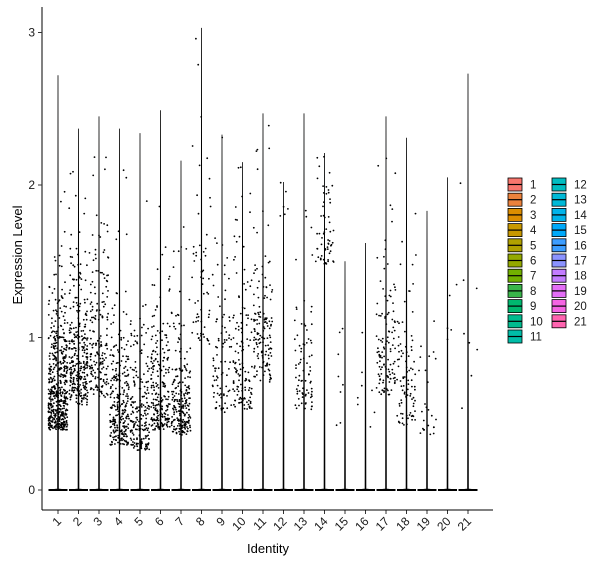 The image size is (600, 568). I want to click on x-tick-label: 7, so click(179, 521).